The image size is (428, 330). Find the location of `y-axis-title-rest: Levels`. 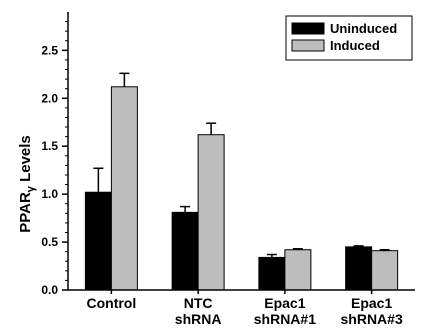

y-axis-title-rest: Levels is located at coordinates (25, 160).